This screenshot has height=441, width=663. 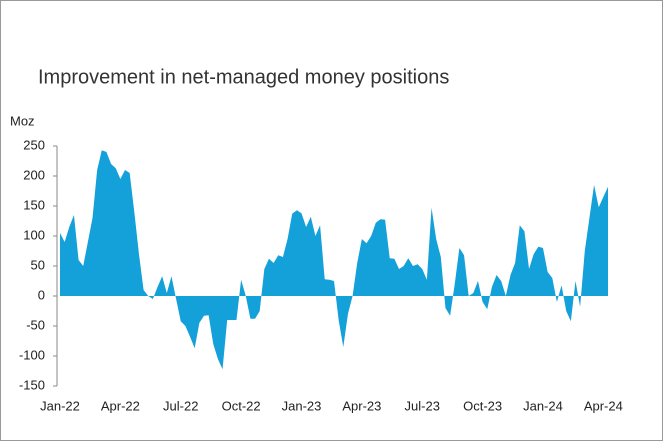 What do you see at coordinates (34, 174) in the screenshot?
I see `y-tick-label: 200` at bounding box center [34, 174].